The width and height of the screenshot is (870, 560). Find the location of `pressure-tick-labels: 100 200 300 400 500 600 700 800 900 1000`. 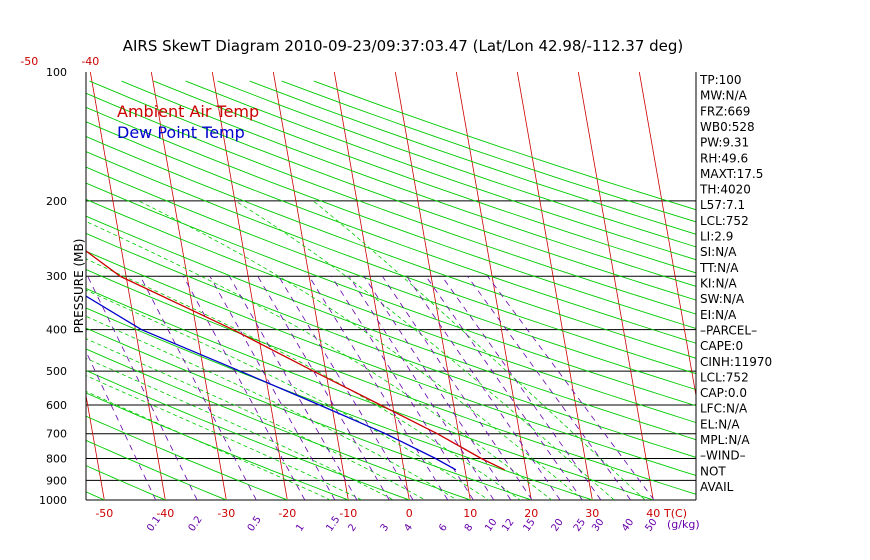

pressure-tick-labels: 100 200 300 400 500 600 700 800 900 1000 is located at coordinates (53, 286).